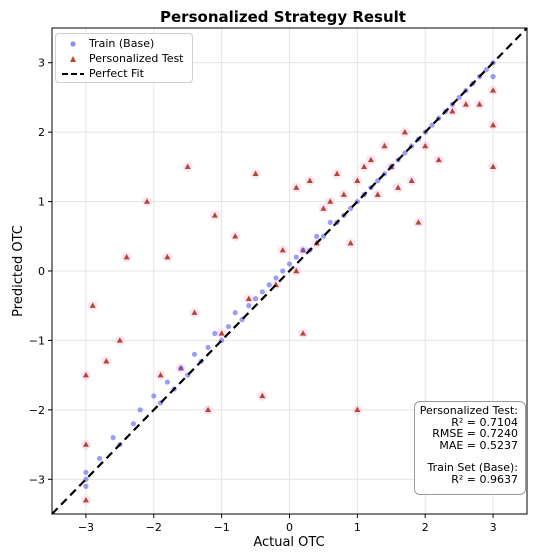 This screenshot has height=554, width=550. Describe the element at coordinates (484, 479) in the screenshot. I see `train-r2: R² = 0.9637` at that location.